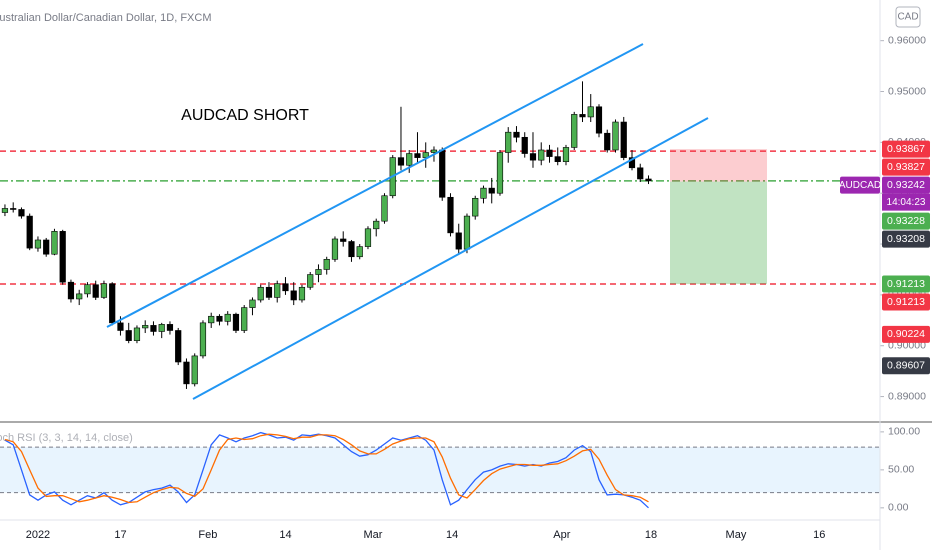 This screenshot has height=550, width=932. What do you see at coordinates (906, 202) in the screenshot?
I see `countdown: 14:04:23` at bounding box center [906, 202].